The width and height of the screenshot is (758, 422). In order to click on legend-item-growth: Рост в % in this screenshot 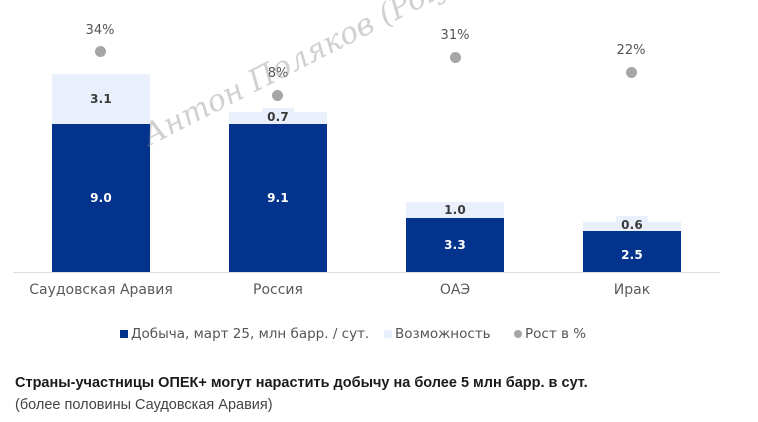, I will do `click(550, 334)`.